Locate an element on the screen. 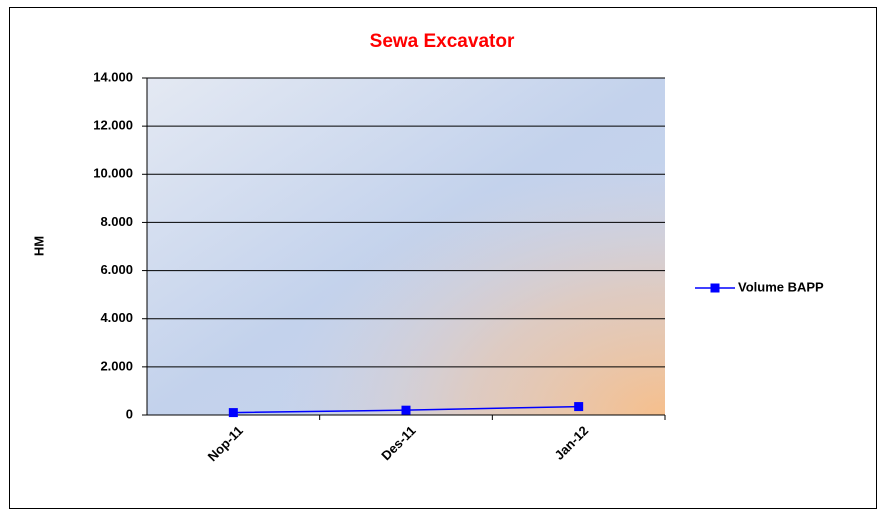 This screenshot has height=513, width=884. legend-label: Volume BAPP is located at coordinates (781, 286).